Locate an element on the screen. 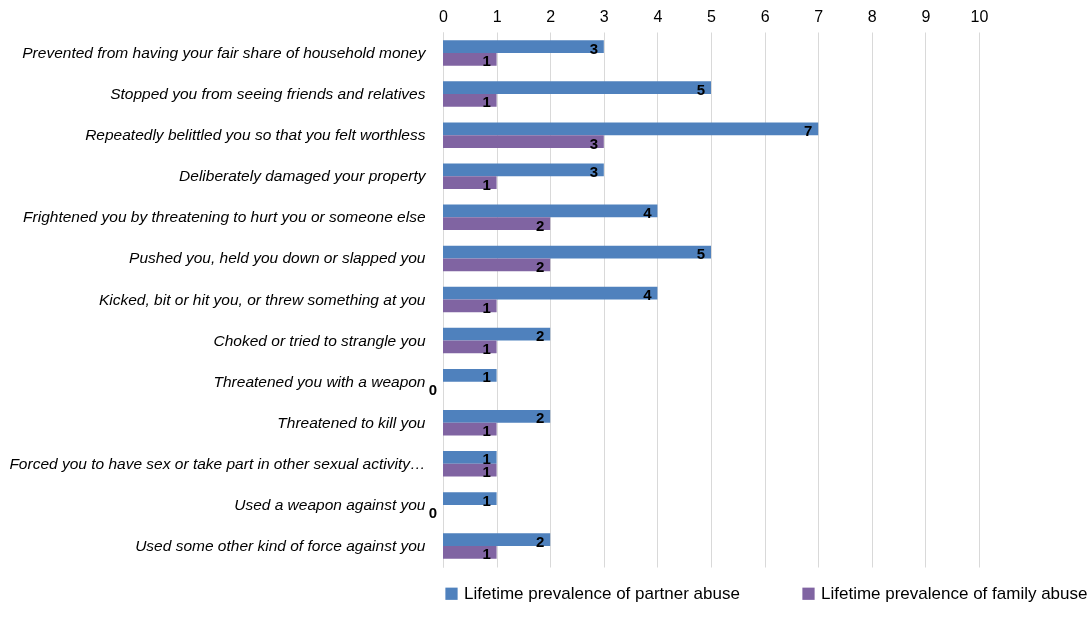 This screenshot has height=635, width=1088. x-tick-label: 6 is located at coordinates (765, 16).